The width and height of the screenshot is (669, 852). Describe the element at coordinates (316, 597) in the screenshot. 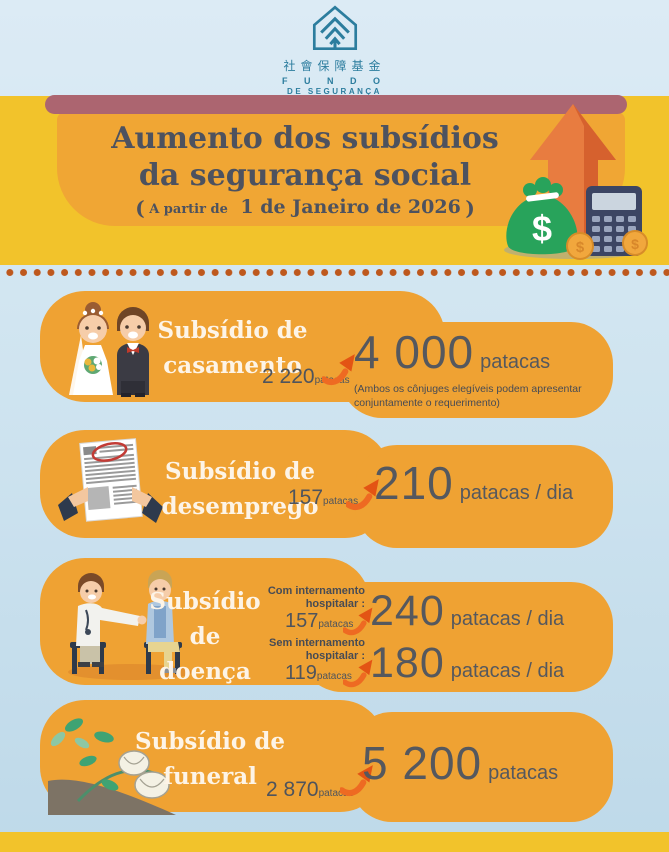

I see `row-label: Com internamento hospitalar :` at that location.